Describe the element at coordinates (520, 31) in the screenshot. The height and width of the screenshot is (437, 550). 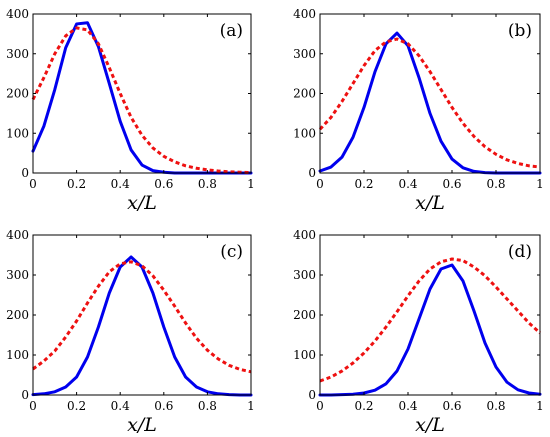
I see `panel-label: (b)` at that location.